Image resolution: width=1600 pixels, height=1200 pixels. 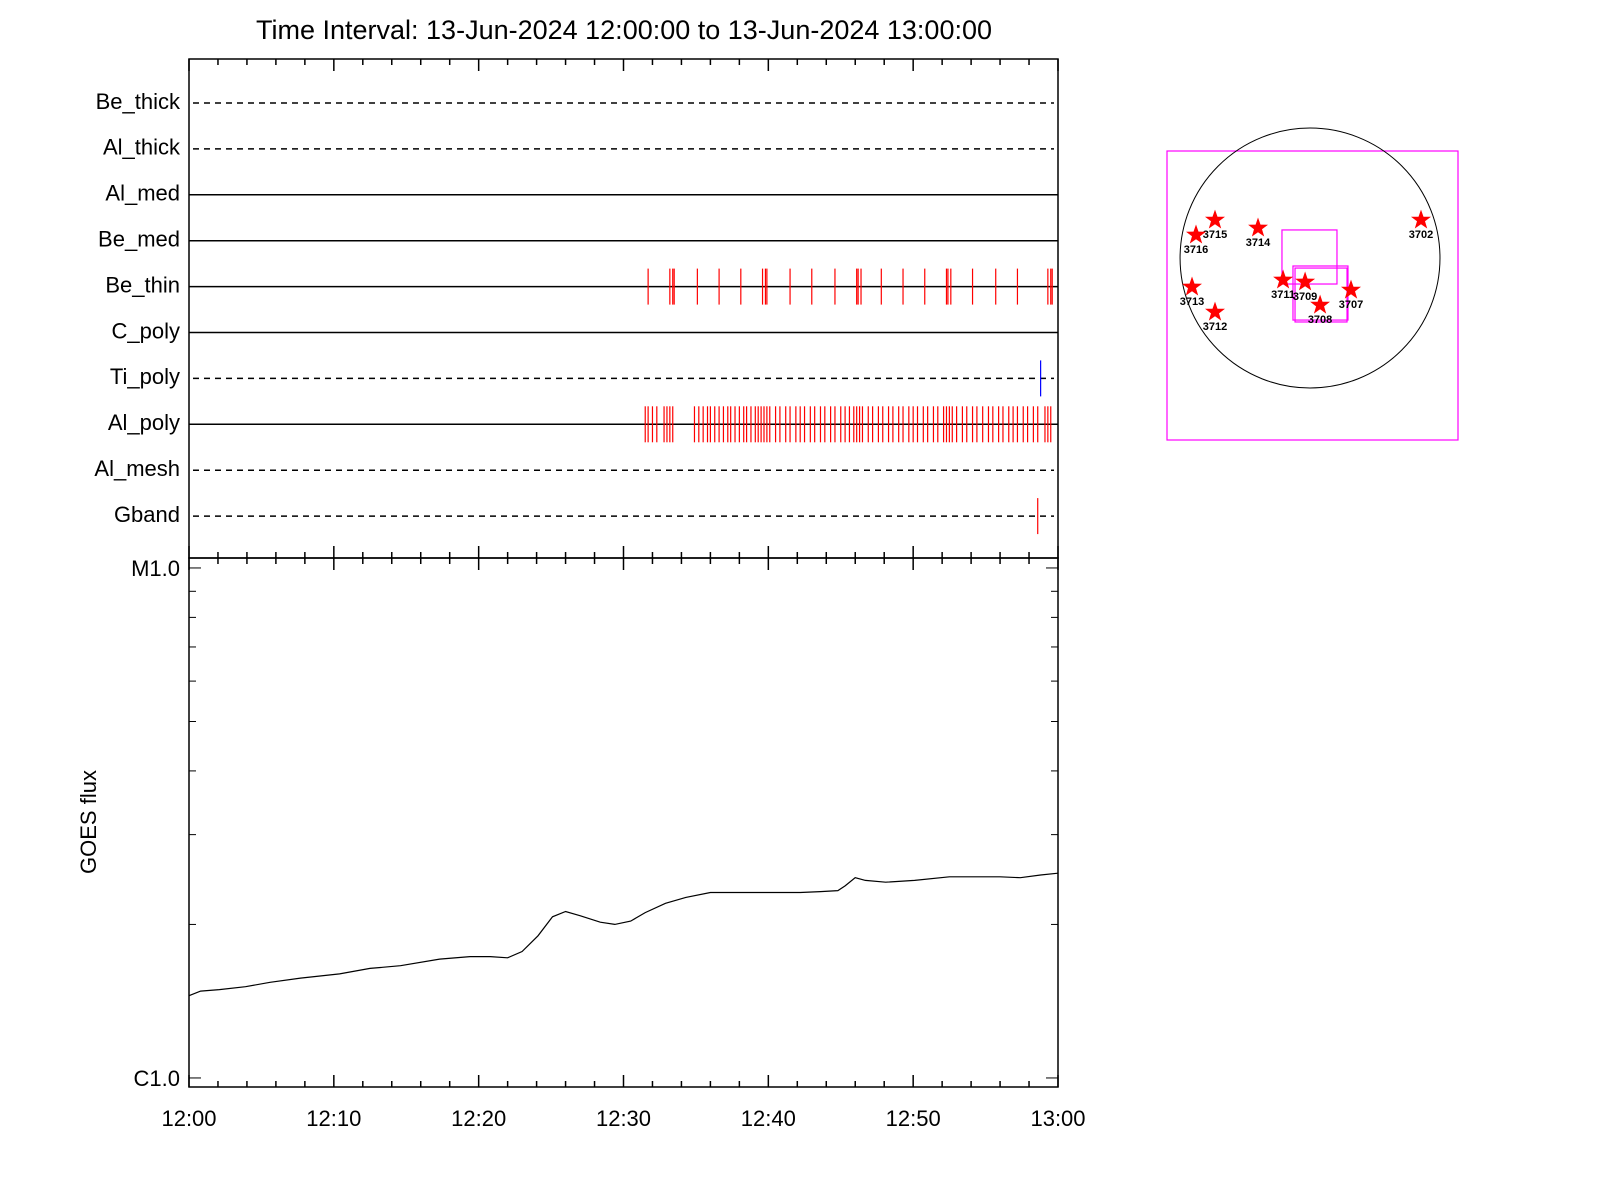 What do you see at coordinates (1192, 302) in the screenshot?
I see `region-label: 3713` at bounding box center [1192, 302].